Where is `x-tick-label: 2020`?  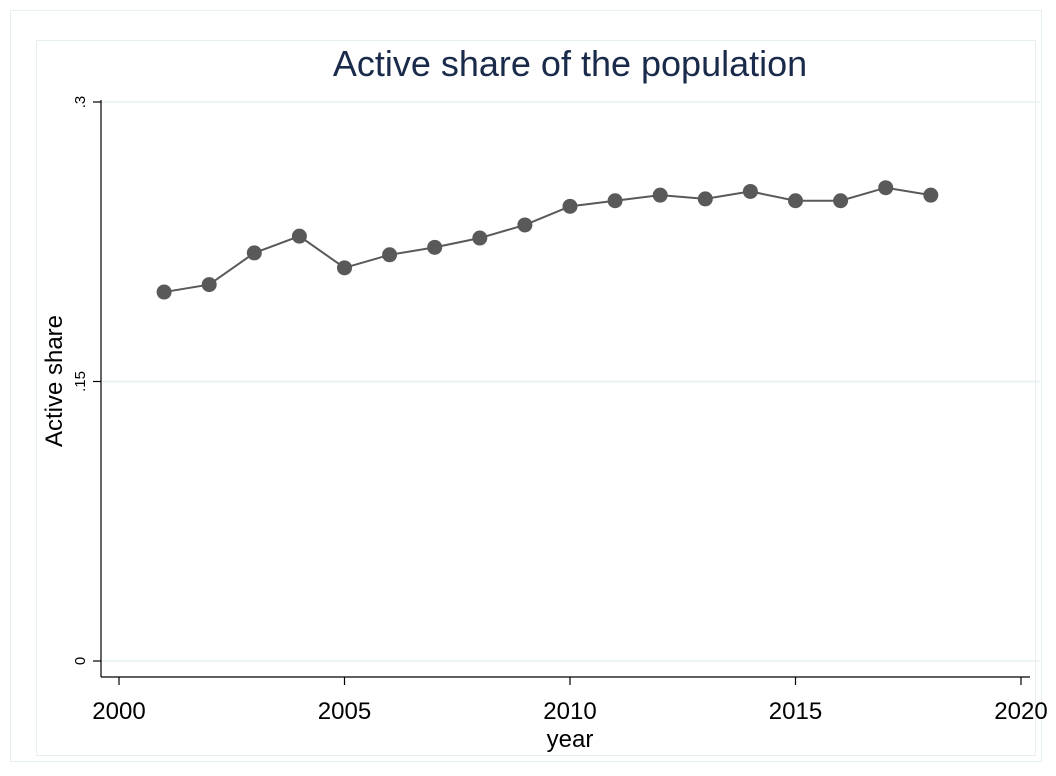
x-tick-label: 2020 is located at coordinates (1020, 711).